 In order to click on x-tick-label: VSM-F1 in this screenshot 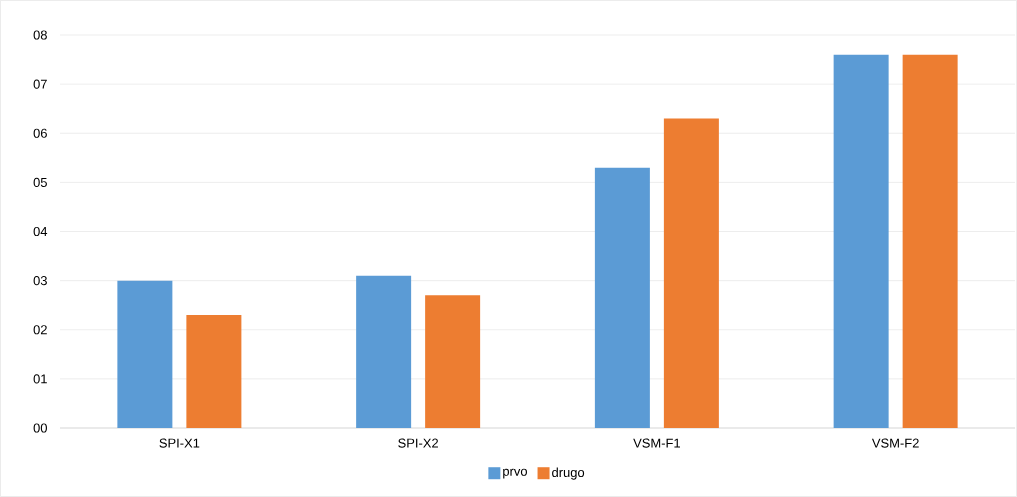, I will do `click(656, 443)`.